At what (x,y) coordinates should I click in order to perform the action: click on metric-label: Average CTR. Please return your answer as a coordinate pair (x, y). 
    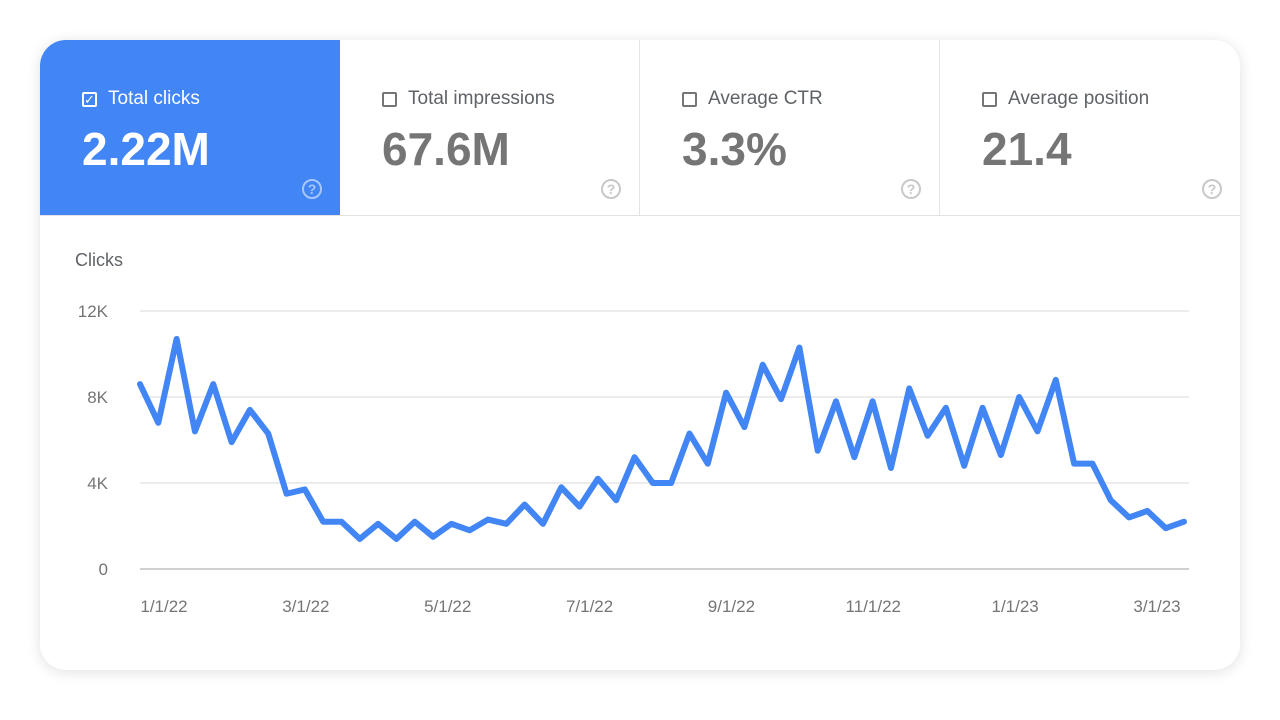
    Looking at the image, I should click on (752, 99).